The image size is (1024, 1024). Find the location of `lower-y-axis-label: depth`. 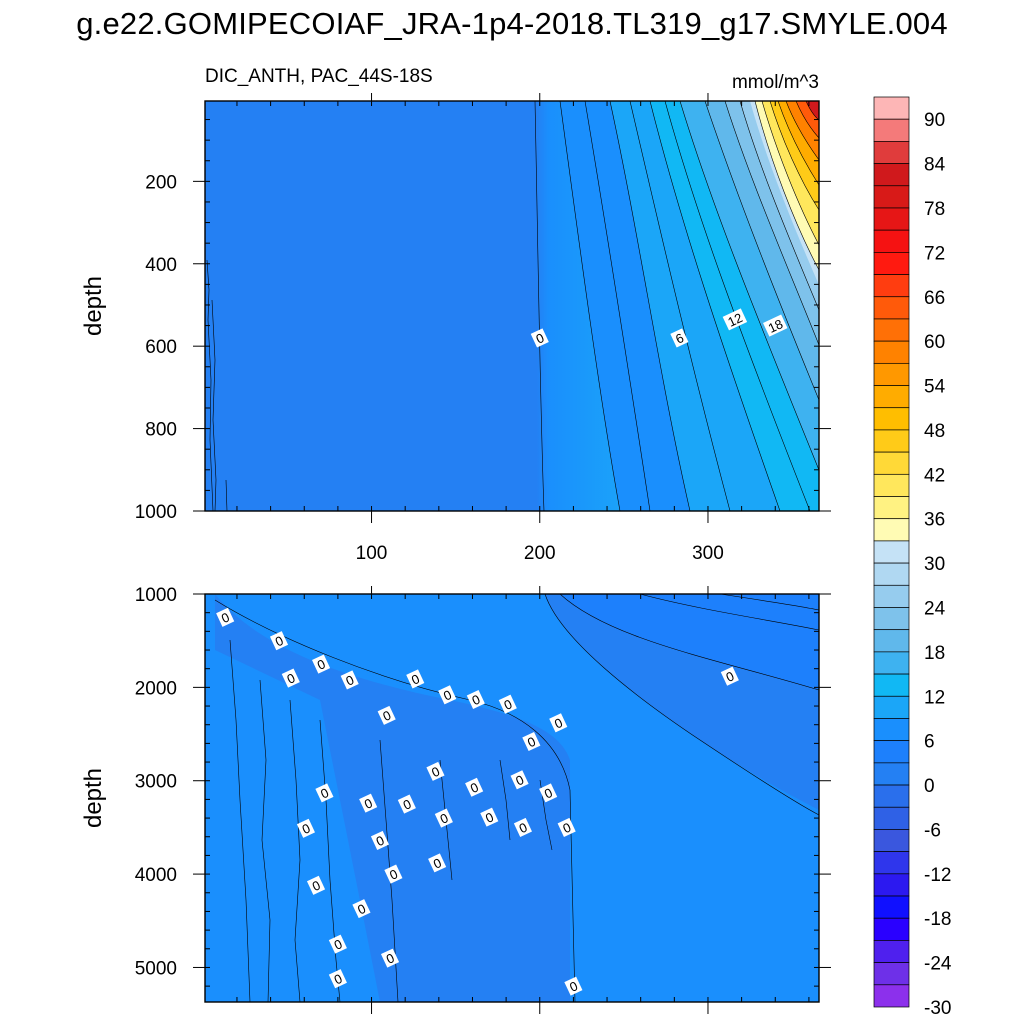

lower-y-axis-label: depth is located at coordinates (93, 798).